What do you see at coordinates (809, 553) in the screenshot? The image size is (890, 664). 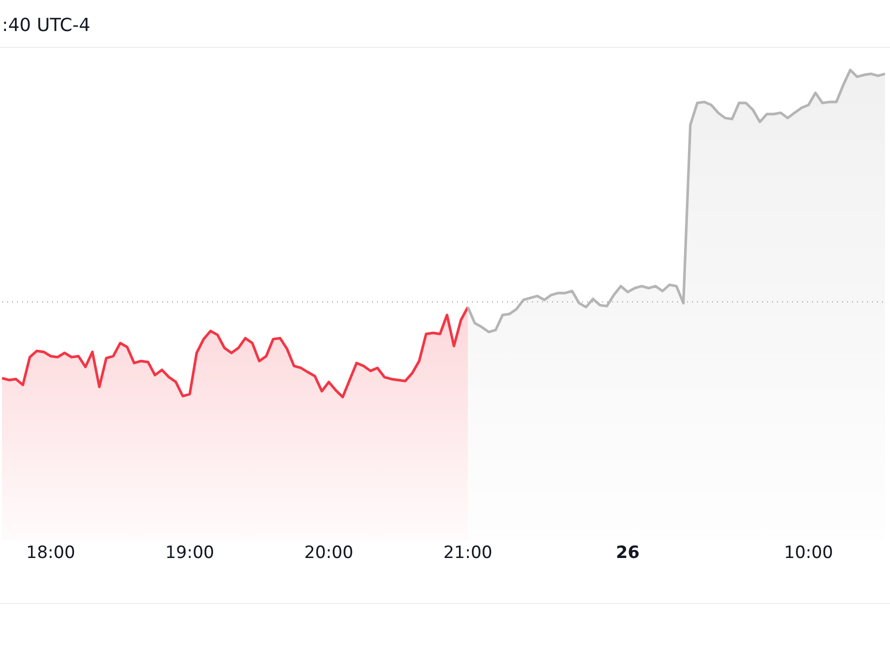 I see `x-tick-label: 10:00` at bounding box center [809, 553].